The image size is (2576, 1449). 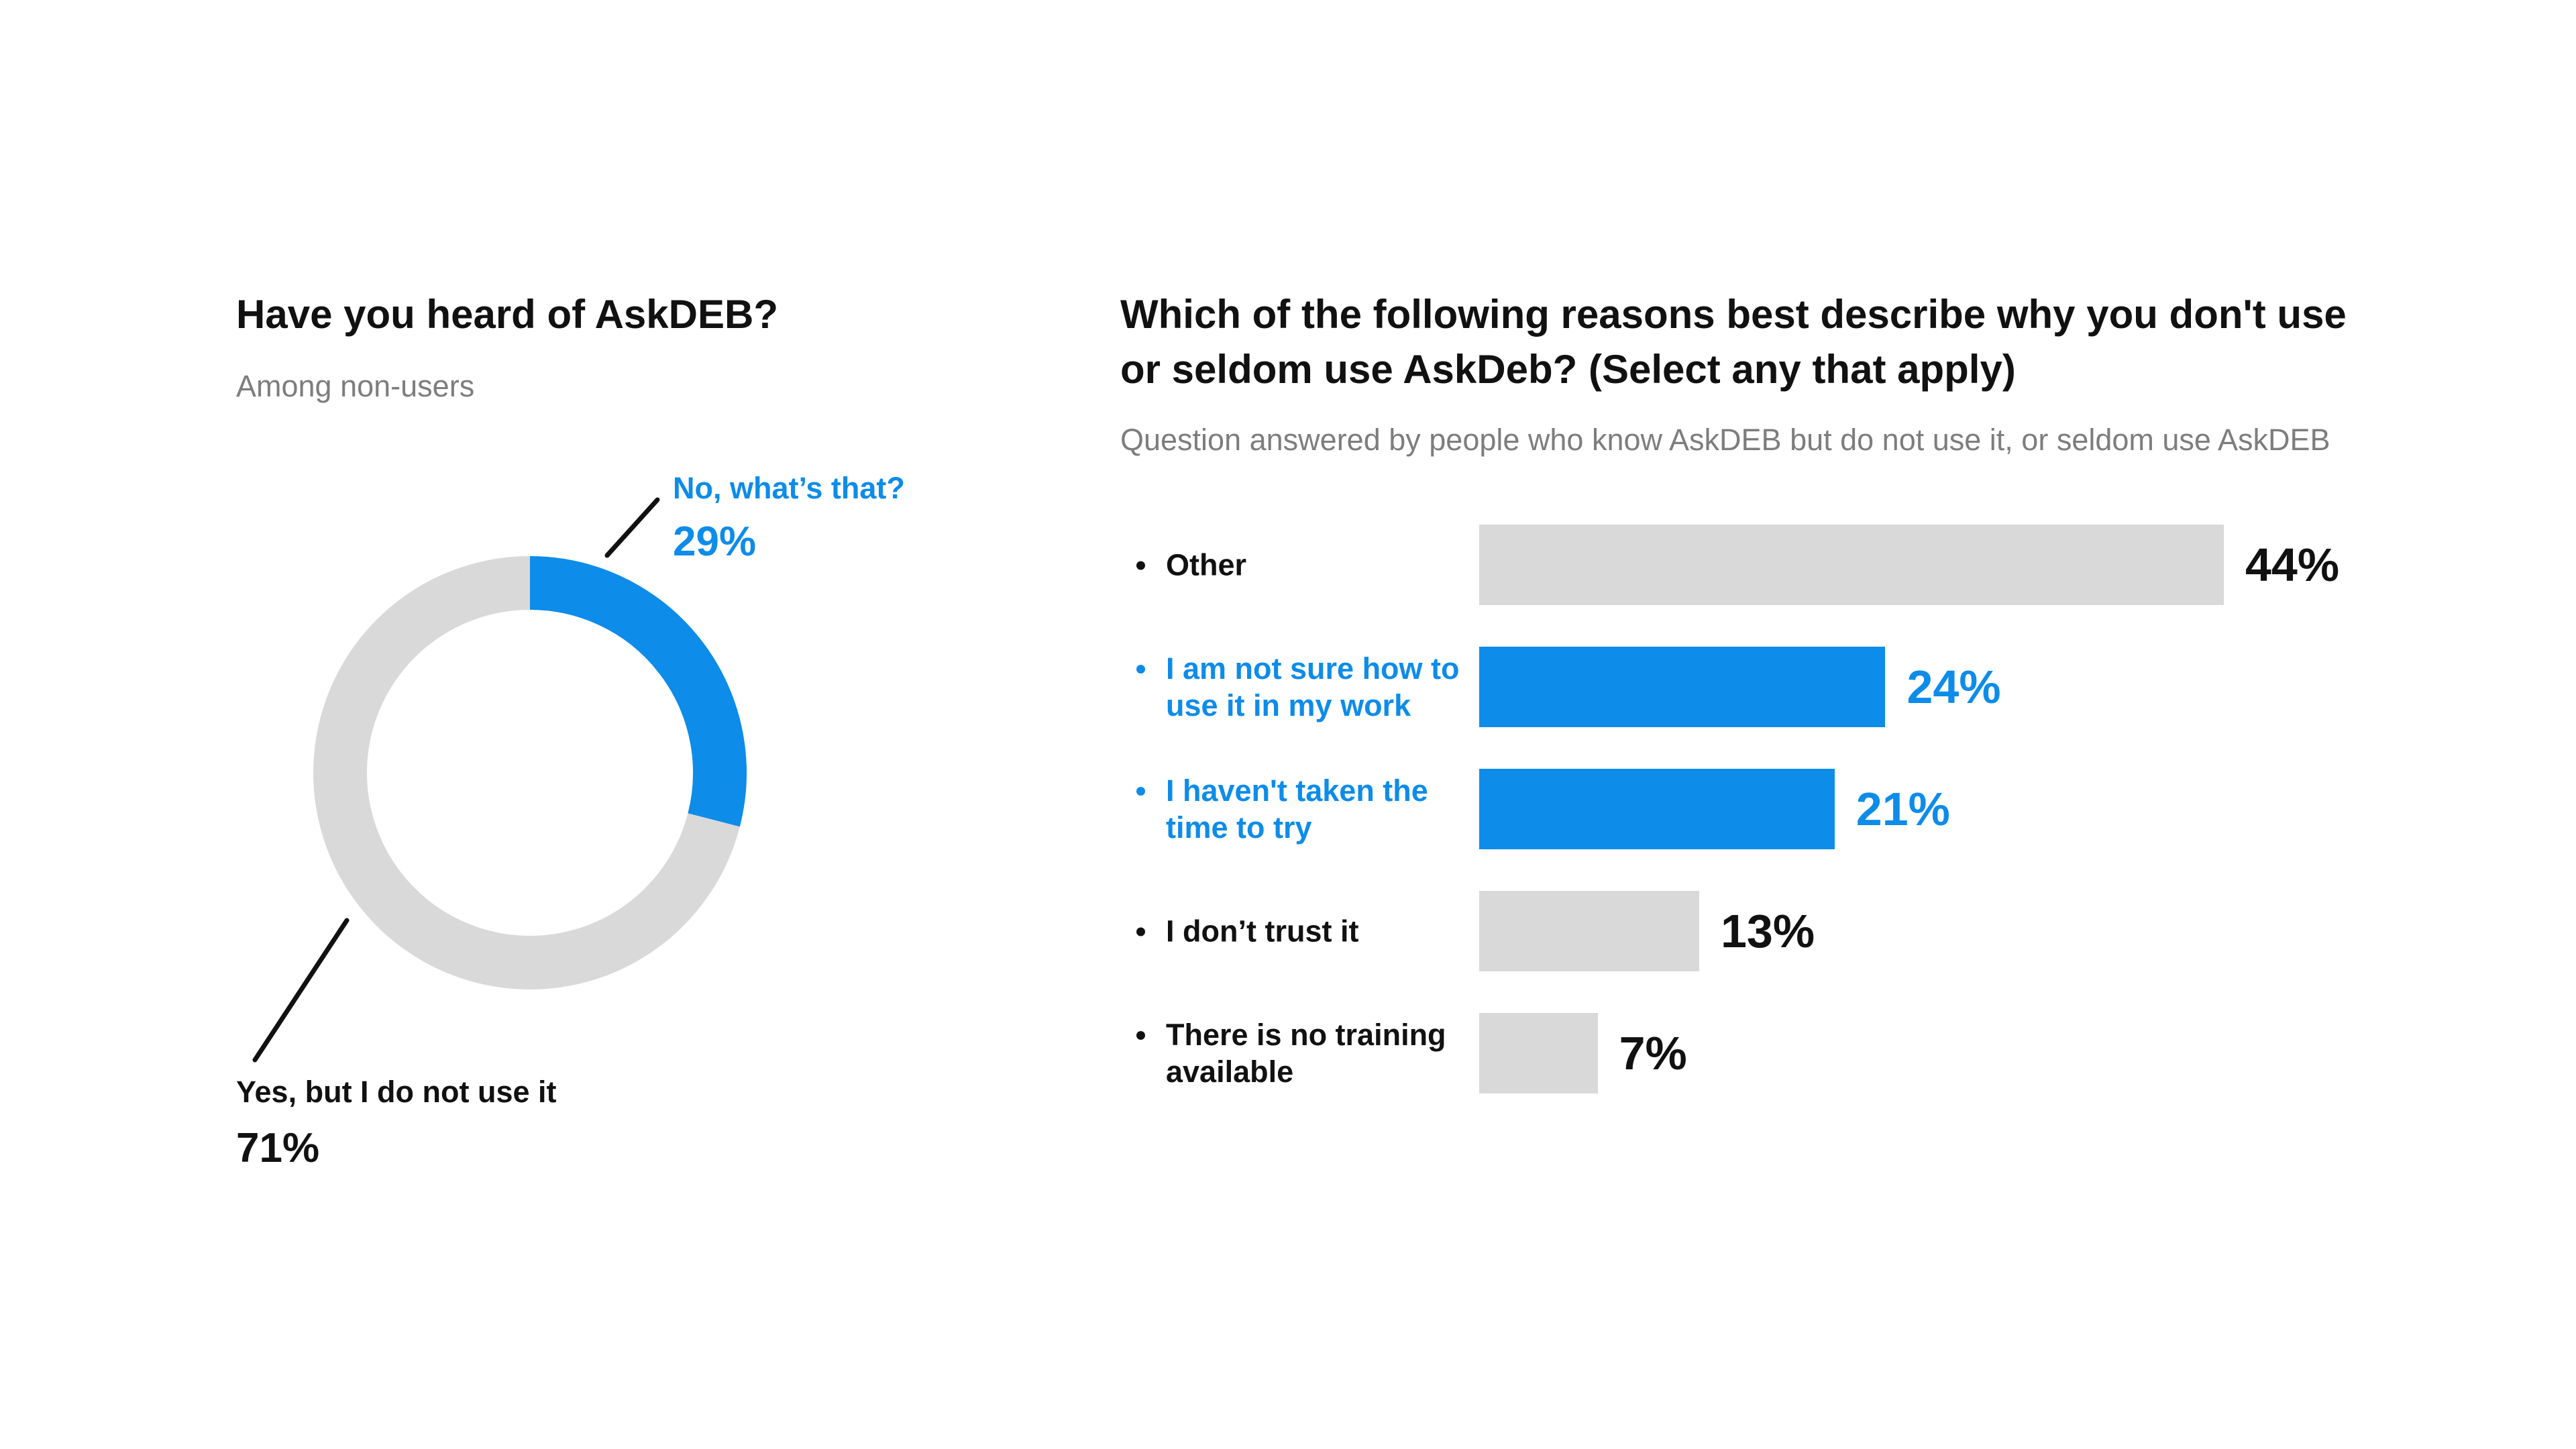 I want to click on bar-value-label: 7%, so click(x=1653, y=1053).